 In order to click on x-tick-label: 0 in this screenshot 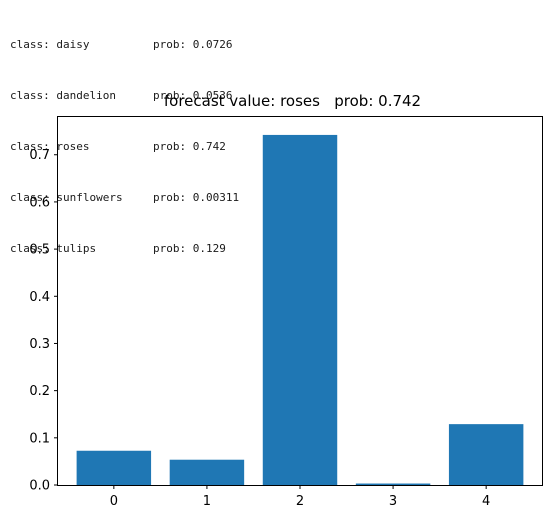, I will do `click(114, 501)`.